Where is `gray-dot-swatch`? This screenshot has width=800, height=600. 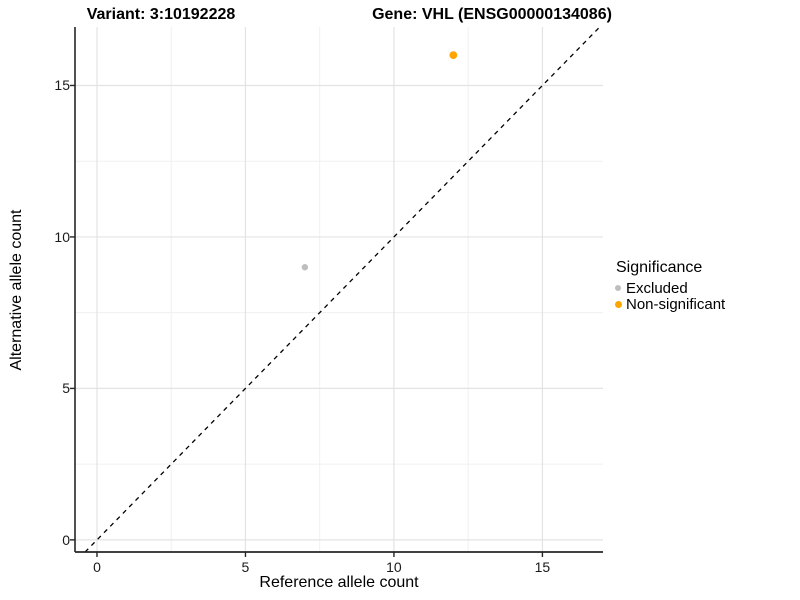 gray-dot-swatch is located at coordinates (618, 288).